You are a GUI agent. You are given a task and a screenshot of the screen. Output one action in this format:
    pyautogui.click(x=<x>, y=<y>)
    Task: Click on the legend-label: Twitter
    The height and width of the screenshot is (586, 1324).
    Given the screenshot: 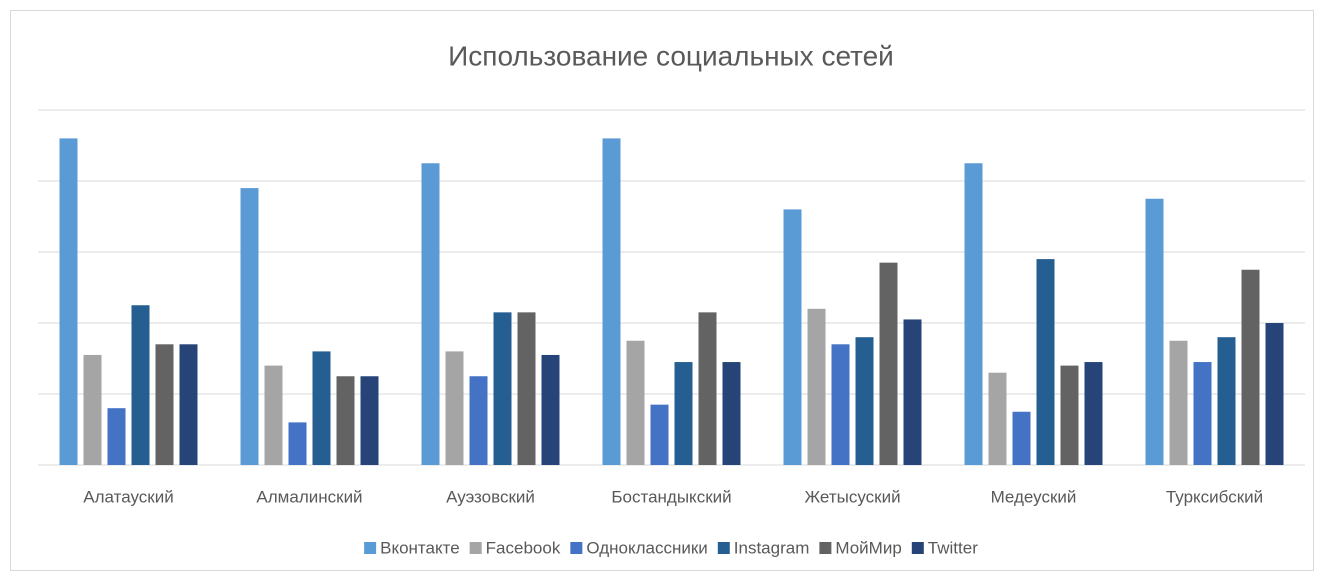 What is the action you would take?
    pyautogui.click(x=953, y=547)
    